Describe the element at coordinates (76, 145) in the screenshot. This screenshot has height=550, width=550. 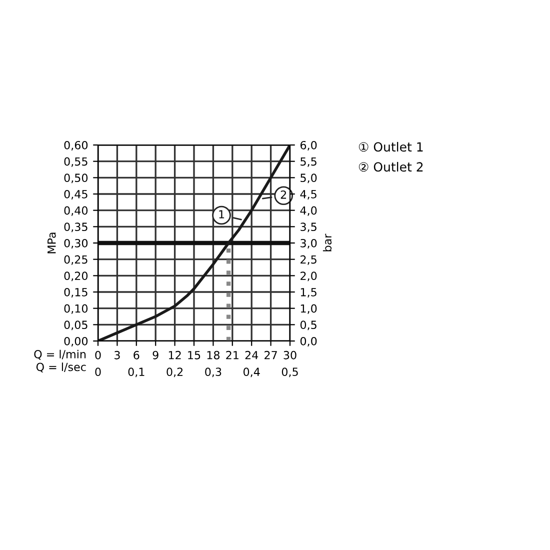
I see `y-tick-label: 0,60` at that location.